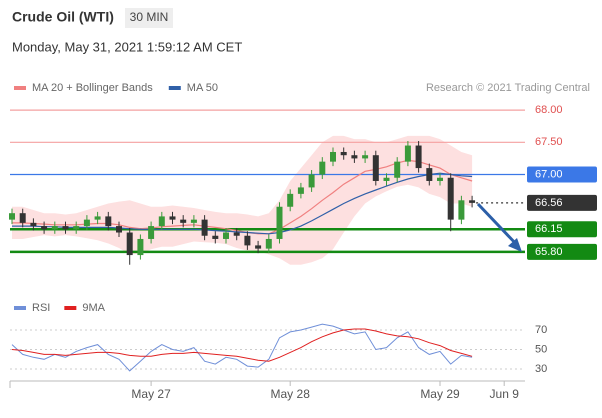 The image size is (602, 418). Describe the element at coordinates (92, 88) in the screenshot. I see `legend-label: MA 20 + Bollinger Bands` at that location.